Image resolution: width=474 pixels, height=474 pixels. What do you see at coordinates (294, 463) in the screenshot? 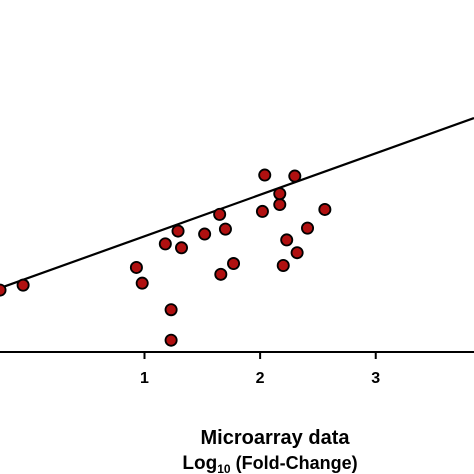
I see `x-axis-unit-suffix: (Fold-Change)` at bounding box center [294, 463].